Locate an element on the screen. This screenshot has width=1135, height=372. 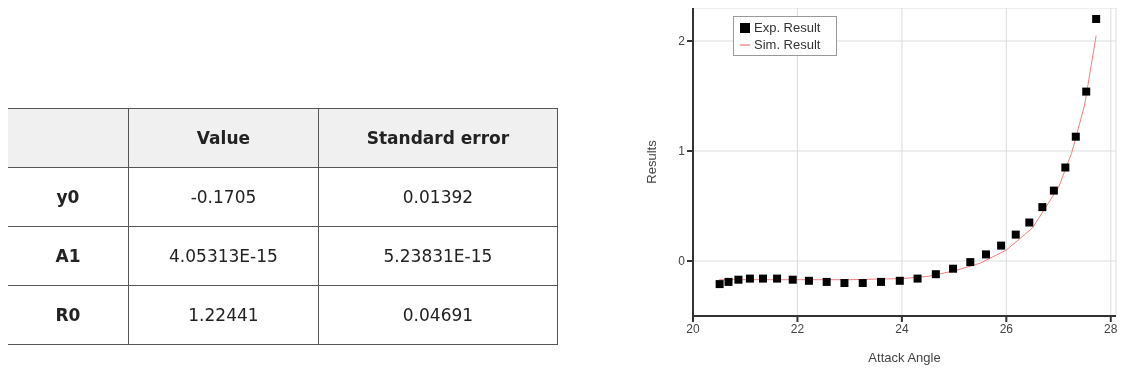
text: -0.1705 is located at coordinates (223, 197).